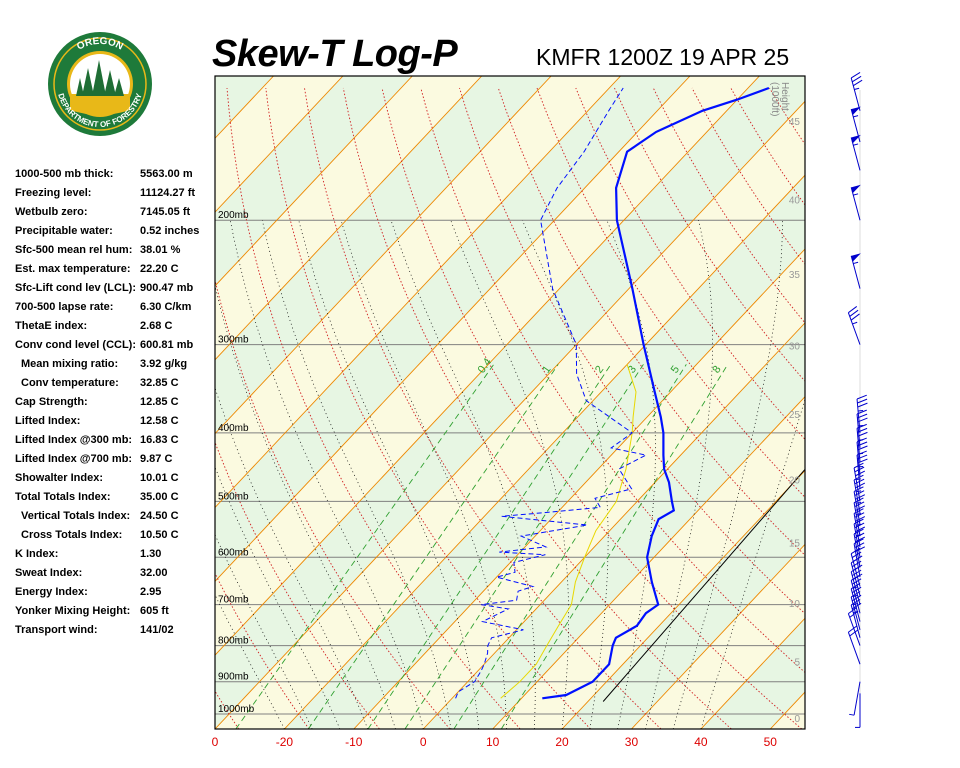  I want to click on index-label: K Index:, so click(37, 554).